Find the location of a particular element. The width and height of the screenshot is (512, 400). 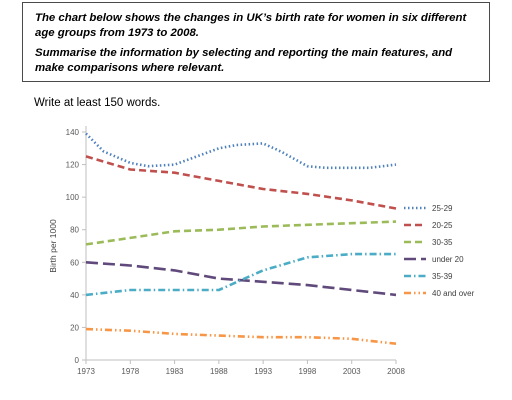

y-axis-label: Birth per 1000 is located at coordinates (53, 246).